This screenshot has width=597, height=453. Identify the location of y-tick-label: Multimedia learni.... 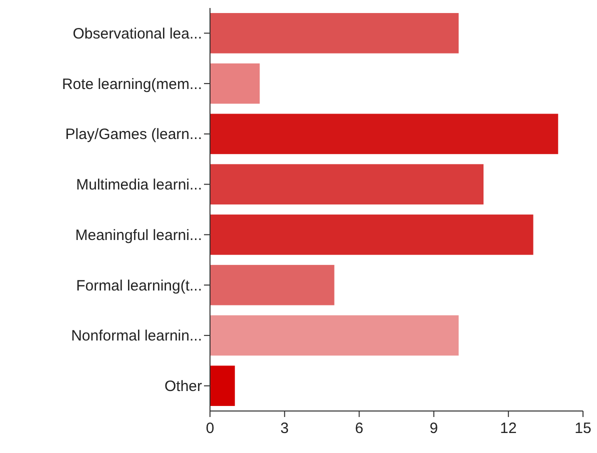
(139, 185).